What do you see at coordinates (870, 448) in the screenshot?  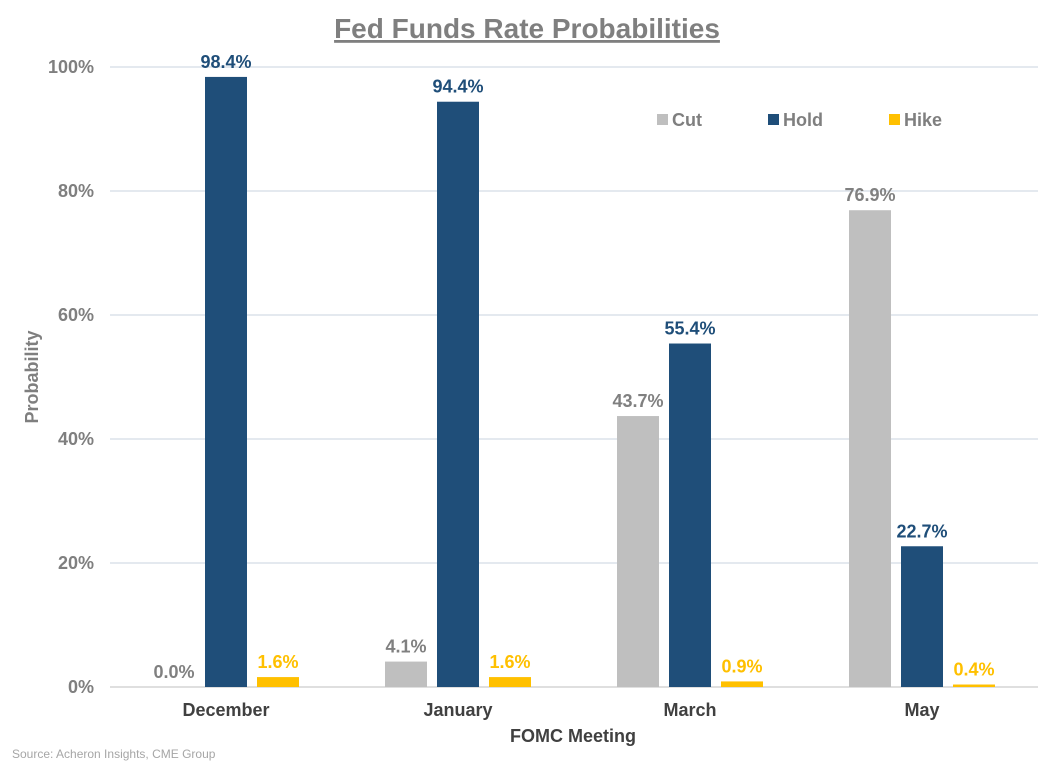 I see `bar-cut-may` at bounding box center [870, 448].